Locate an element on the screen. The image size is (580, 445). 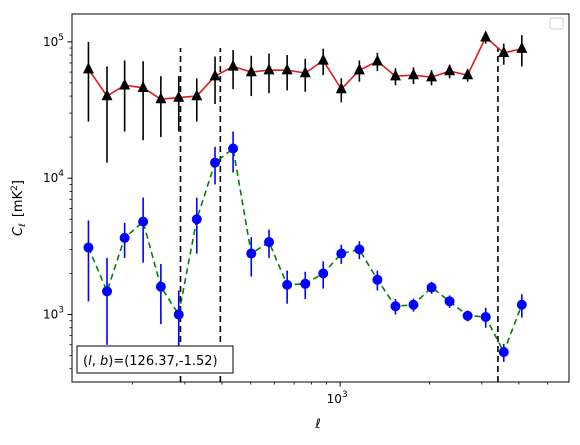
y-axis-label: Cℓ [mK2] is located at coordinates (19, 208).